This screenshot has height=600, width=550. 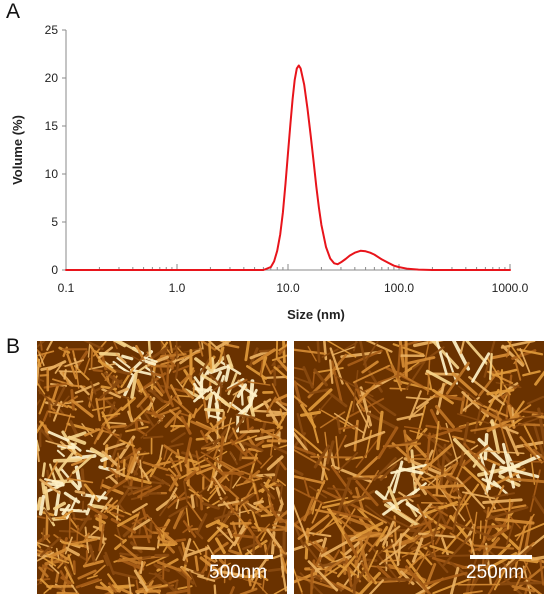 I want to click on x-axis-label: Size (nm), so click(x=316, y=314).